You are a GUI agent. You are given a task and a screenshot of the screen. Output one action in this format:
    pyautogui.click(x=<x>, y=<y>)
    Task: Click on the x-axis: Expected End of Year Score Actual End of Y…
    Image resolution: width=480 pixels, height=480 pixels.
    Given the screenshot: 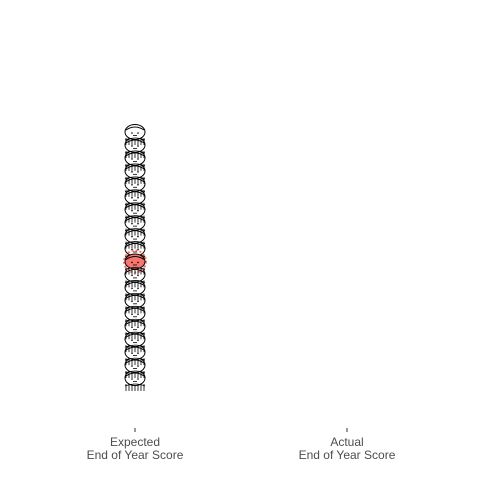 What is the action you would take?
    pyautogui.click(x=241, y=445)
    